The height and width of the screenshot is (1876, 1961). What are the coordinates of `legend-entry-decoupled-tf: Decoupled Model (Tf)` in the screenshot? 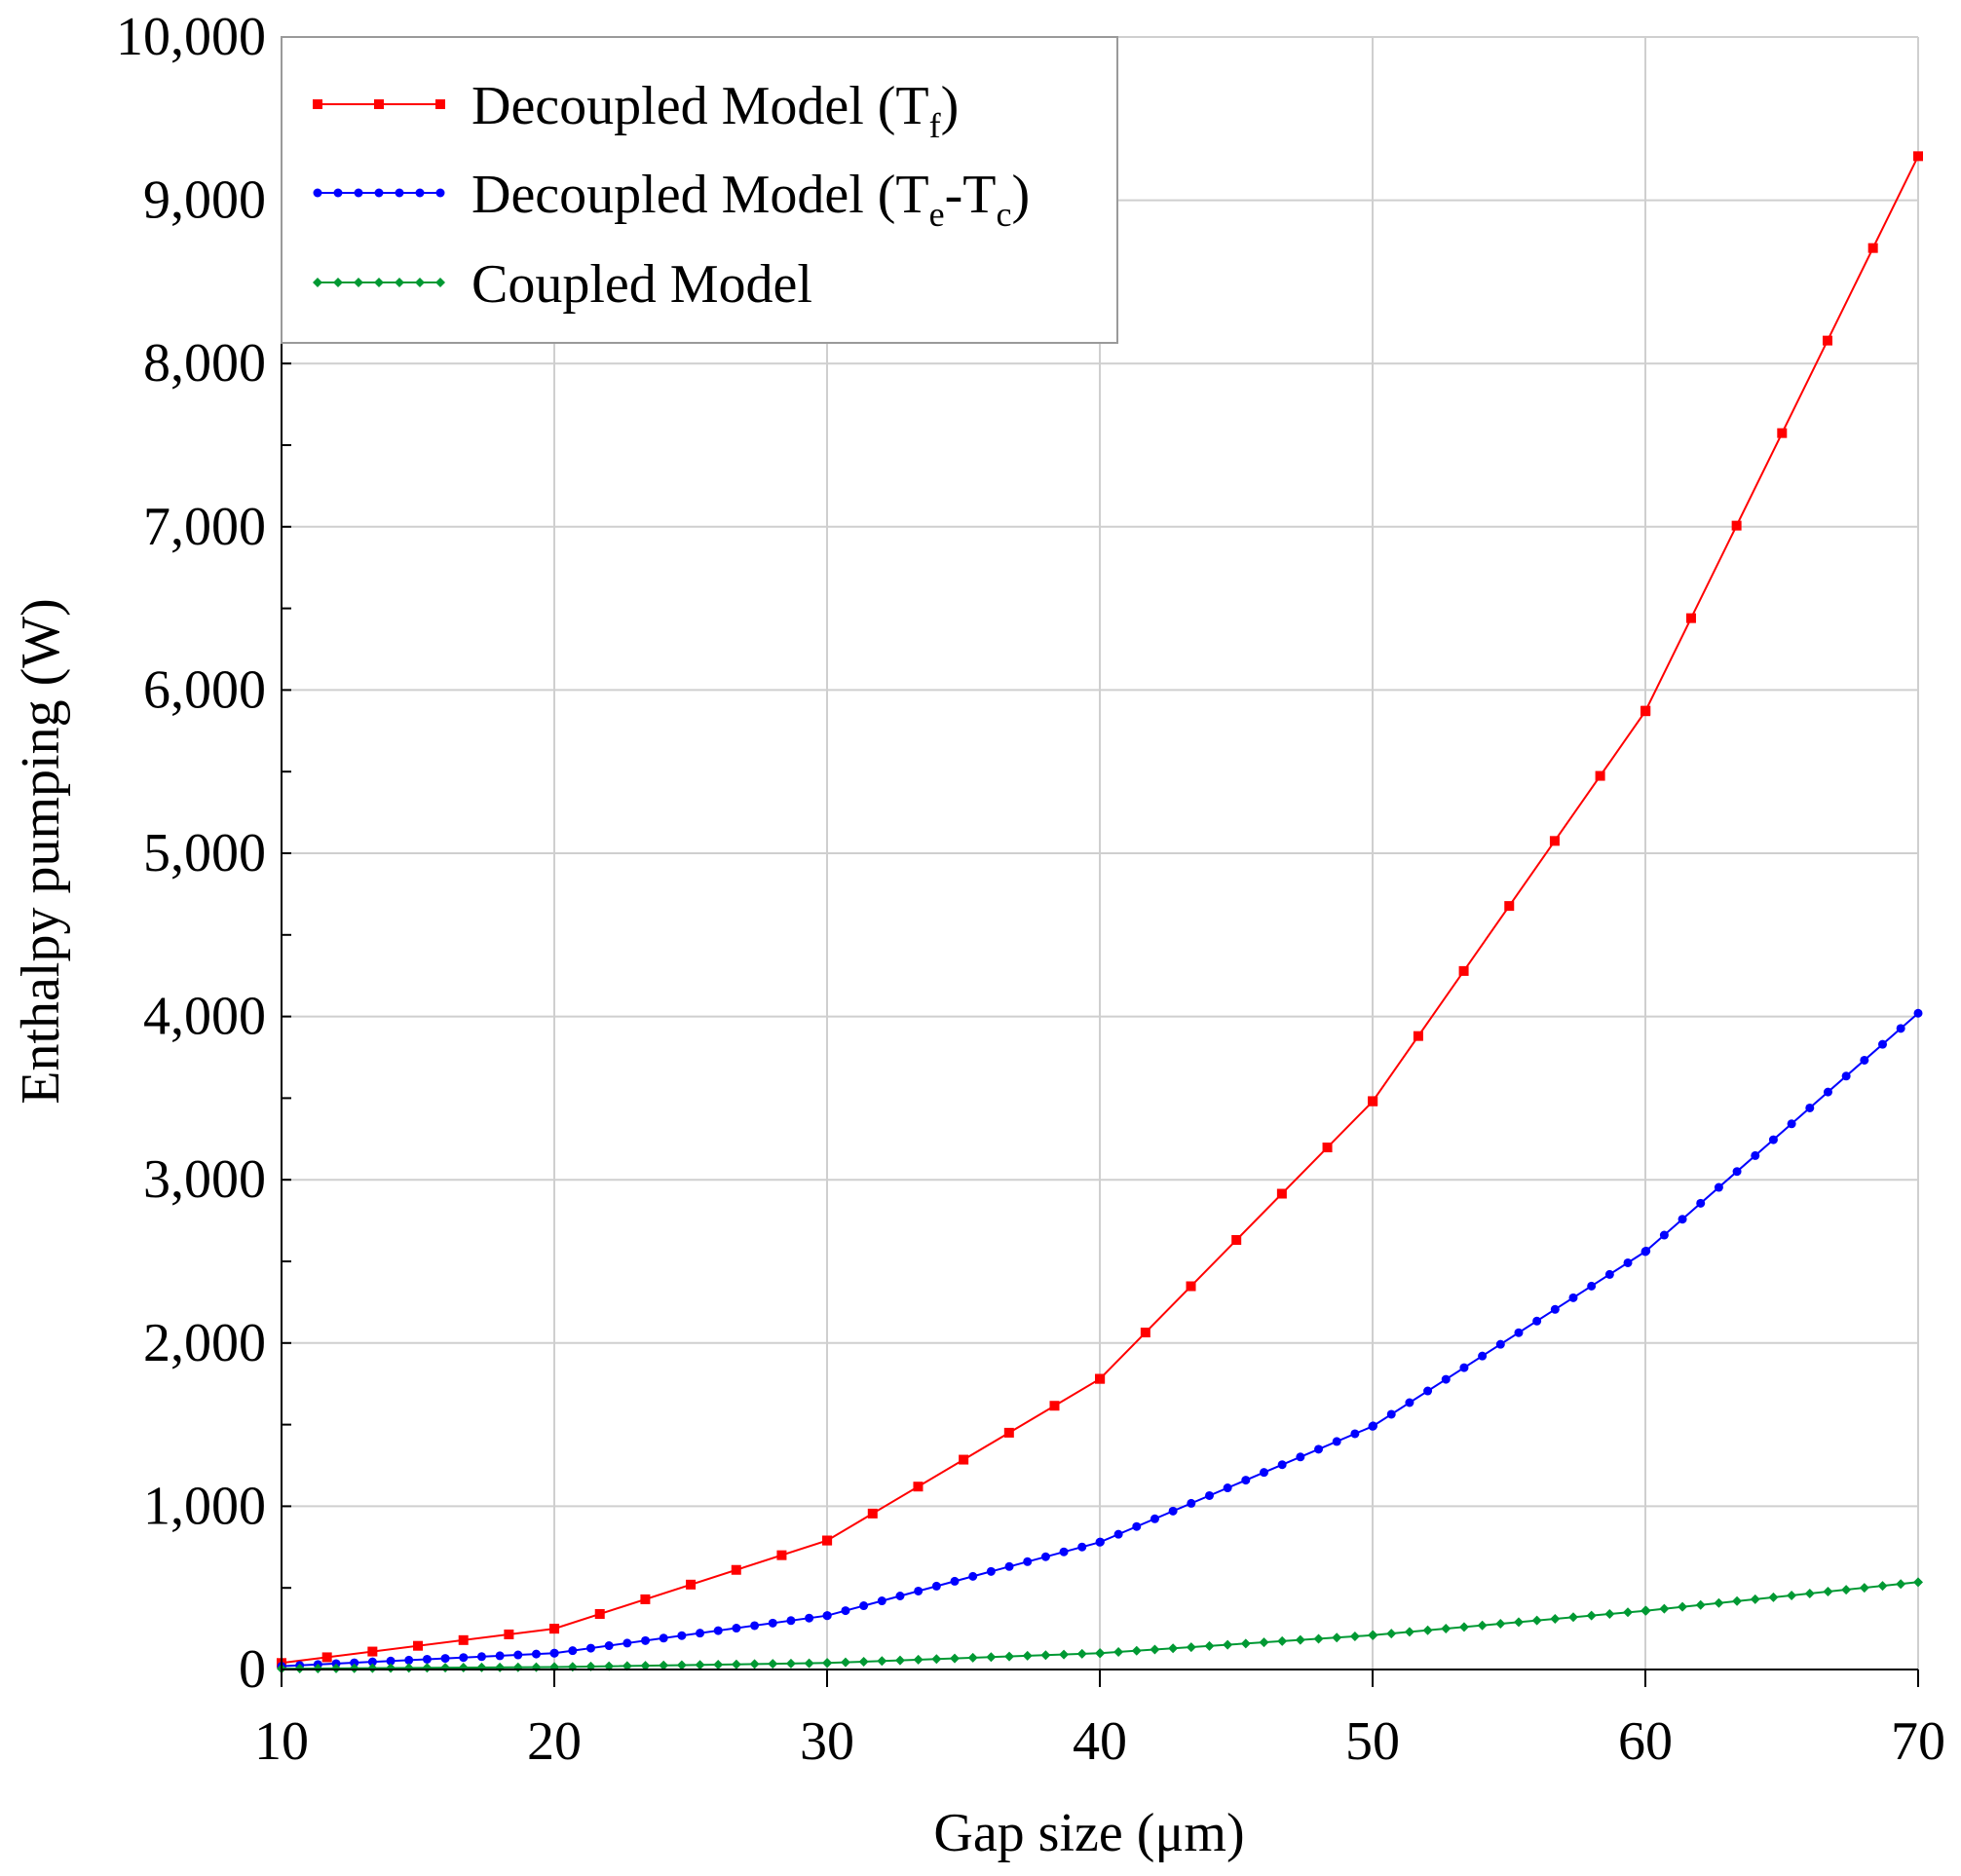 It's located at (636, 111).